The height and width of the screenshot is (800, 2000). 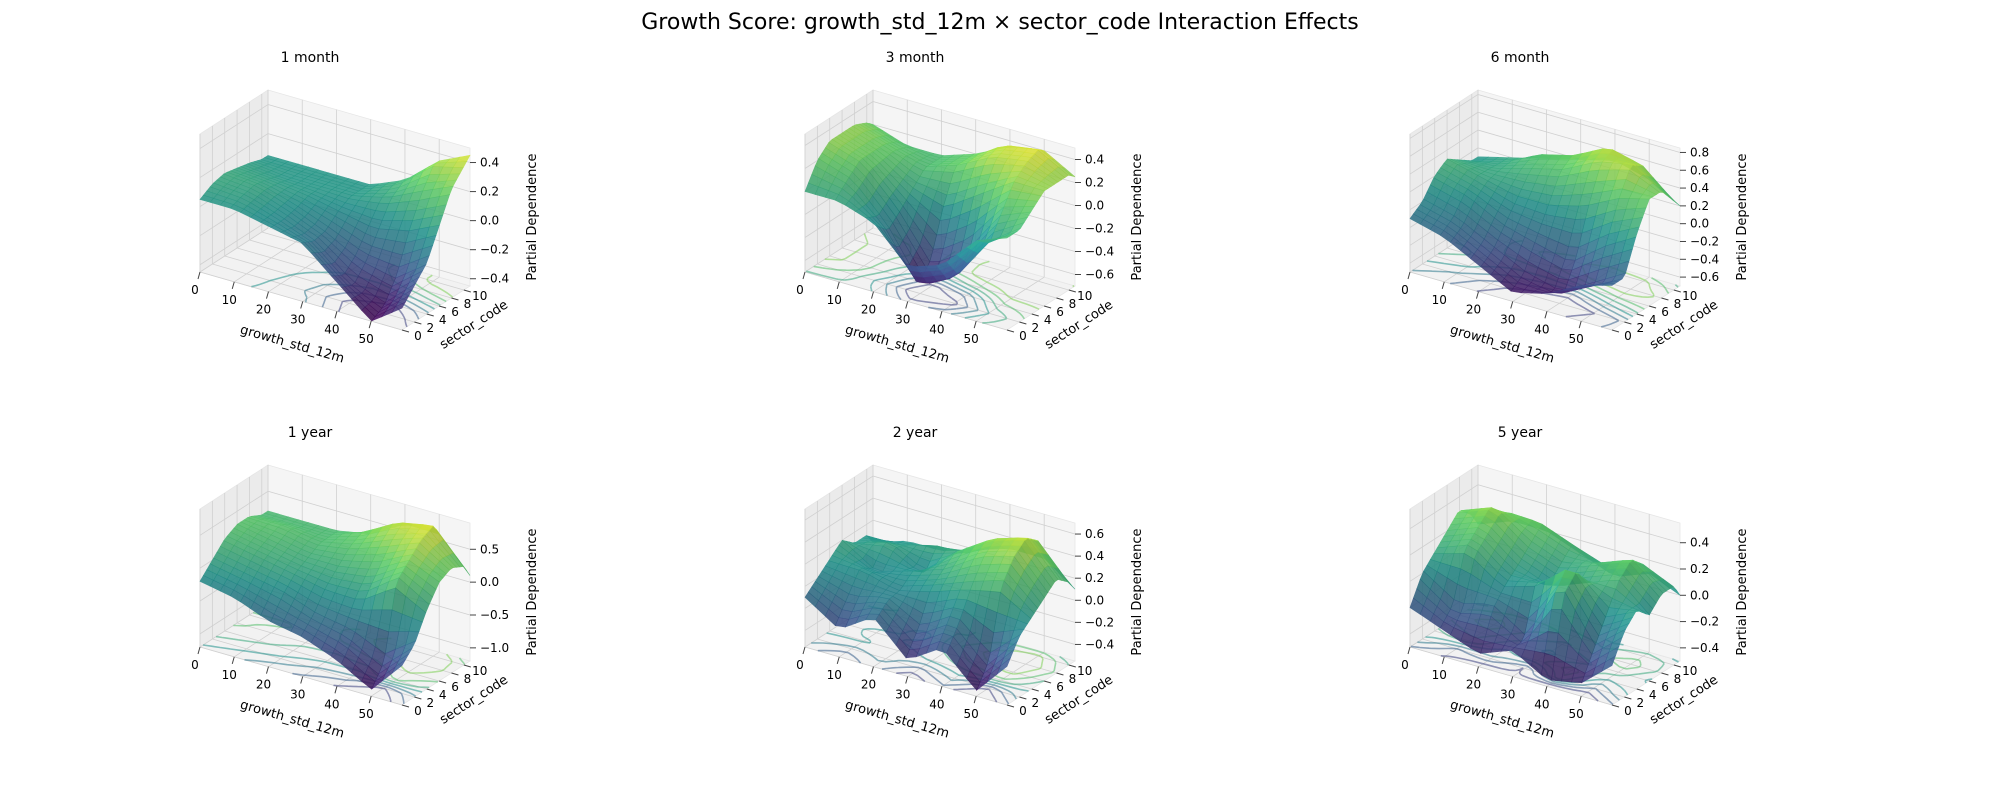 What do you see at coordinates (1405, 665) in the screenshot?
I see `x-tick-label: 0` at bounding box center [1405, 665].